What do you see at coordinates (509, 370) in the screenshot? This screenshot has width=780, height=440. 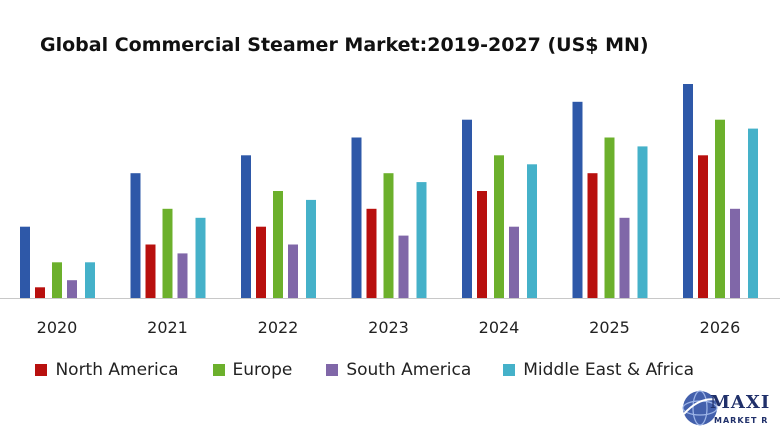 I see `legend-swatch-middle-east-africa` at bounding box center [509, 370].